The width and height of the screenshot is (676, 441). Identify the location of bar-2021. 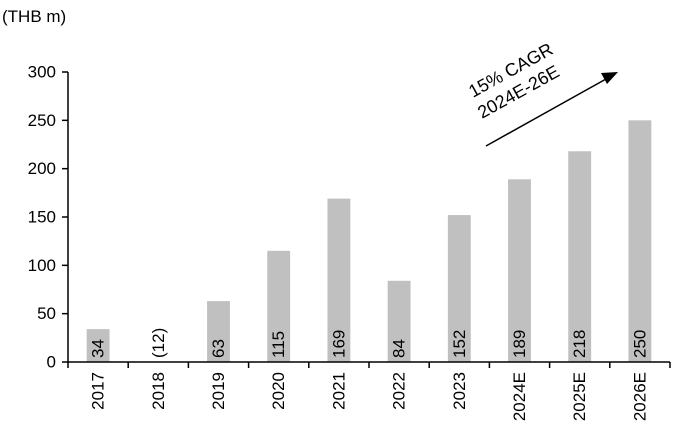
(339, 280).